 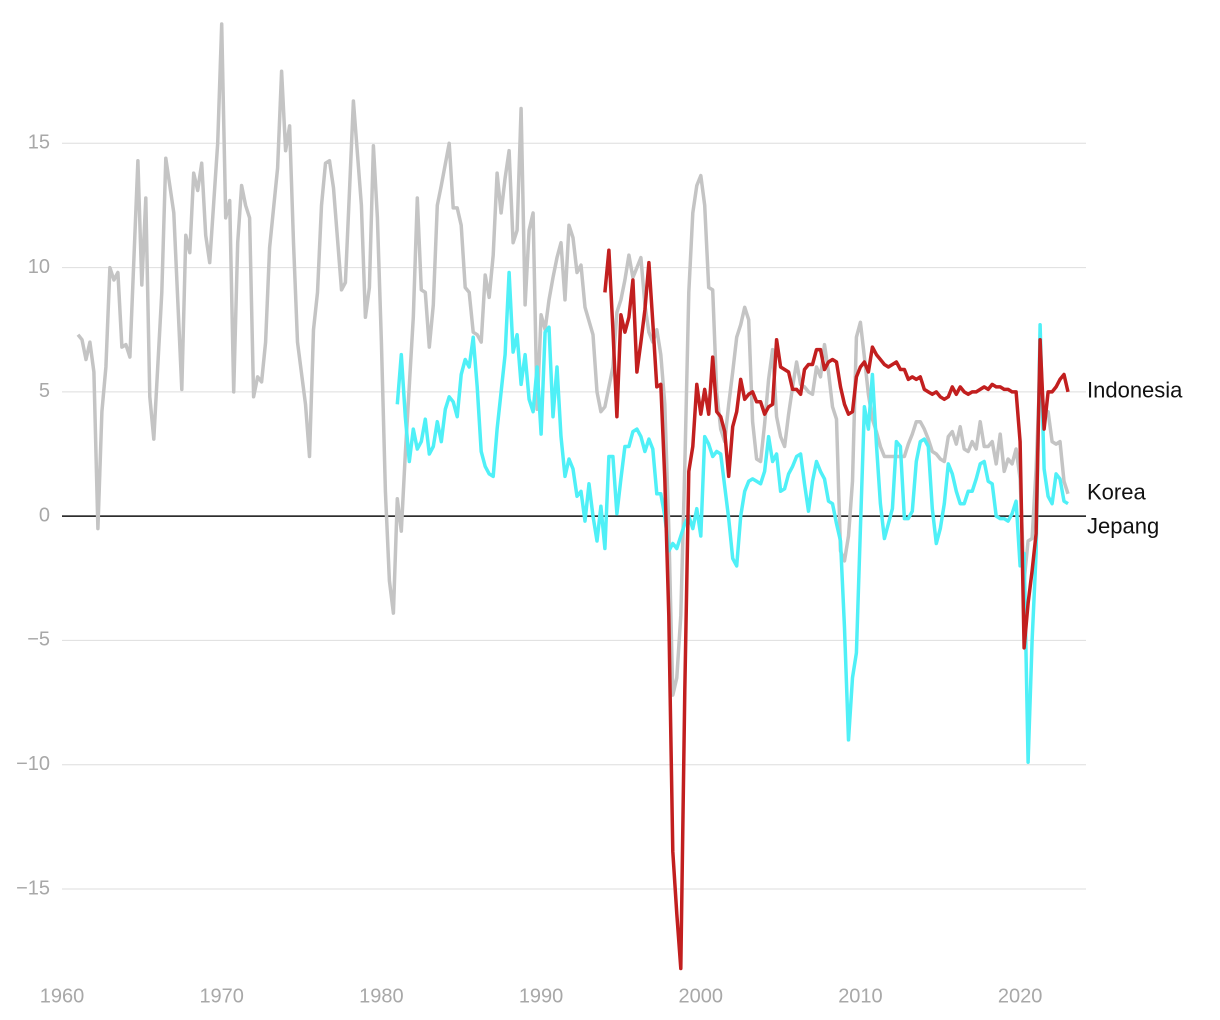 I want to click on y-tick-label: 10, so click(x=39, y=267).